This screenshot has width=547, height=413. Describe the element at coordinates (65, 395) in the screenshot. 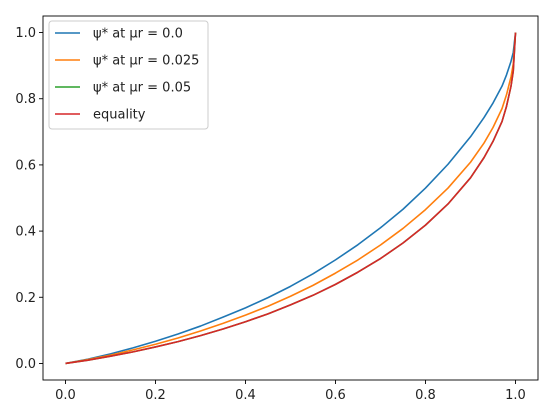

I see `x-tick-label: 0.0` at that location.